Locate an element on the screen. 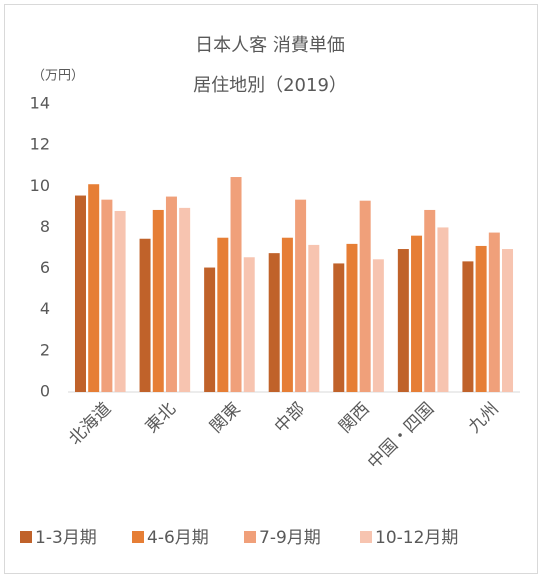 The width and height of the screenshot is (543, 578). legend-label: 4-6月期 is located at coordinates (178, 538).